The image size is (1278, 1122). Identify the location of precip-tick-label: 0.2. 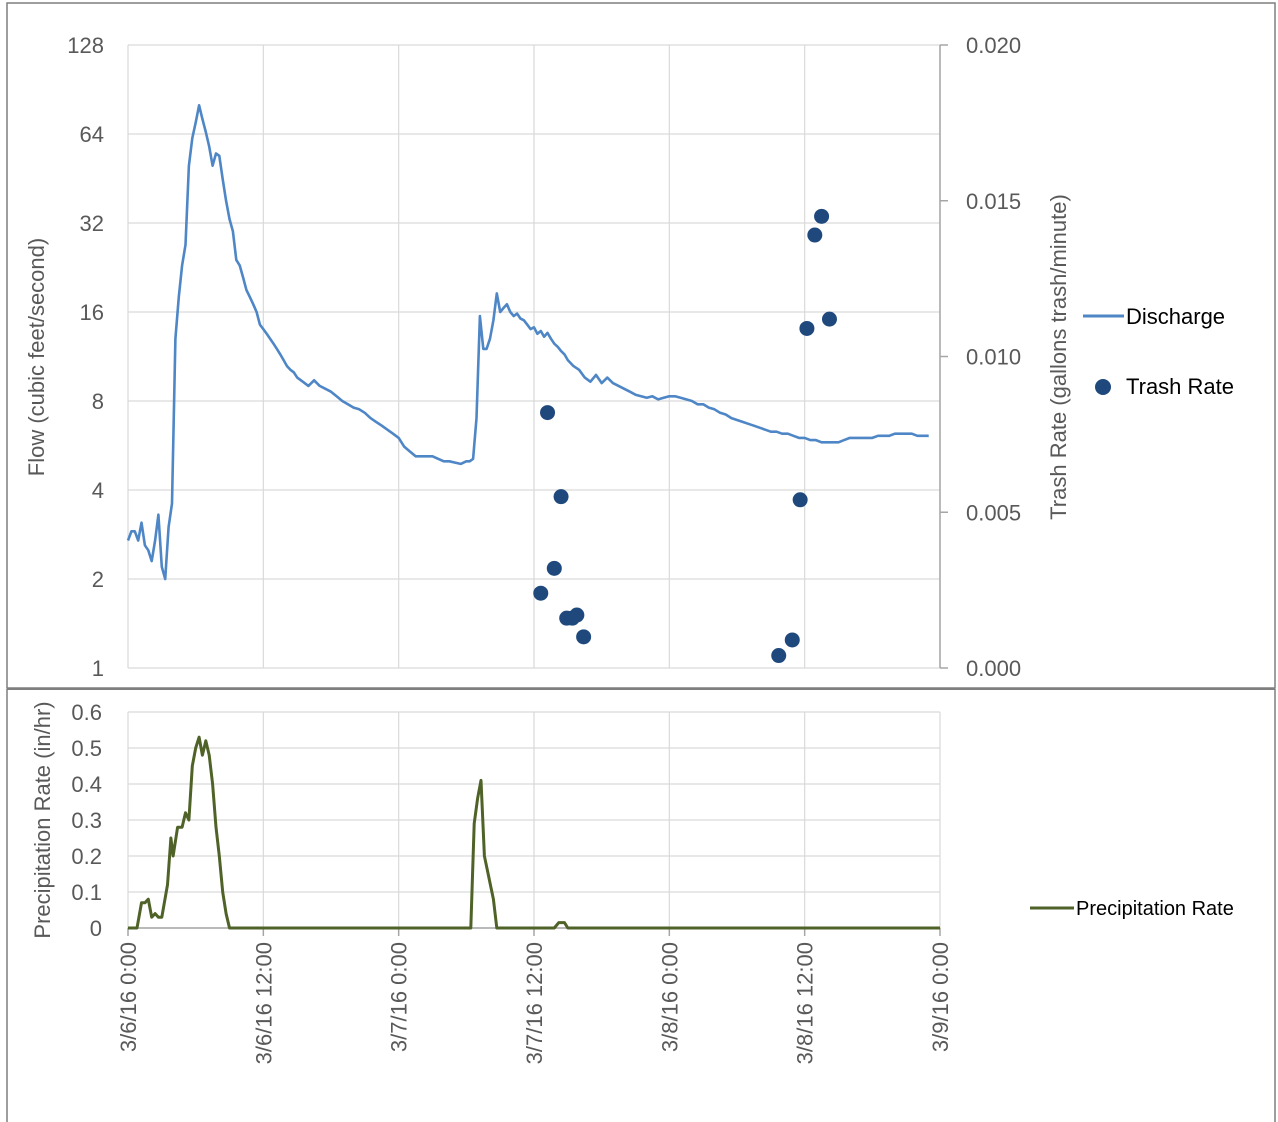
(86, 856).